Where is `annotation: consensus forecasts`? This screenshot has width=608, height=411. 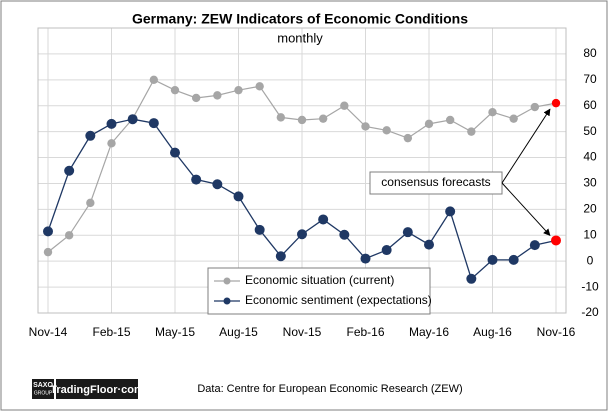
annotation: consensus forecasts is located at coordinates (435, 182).